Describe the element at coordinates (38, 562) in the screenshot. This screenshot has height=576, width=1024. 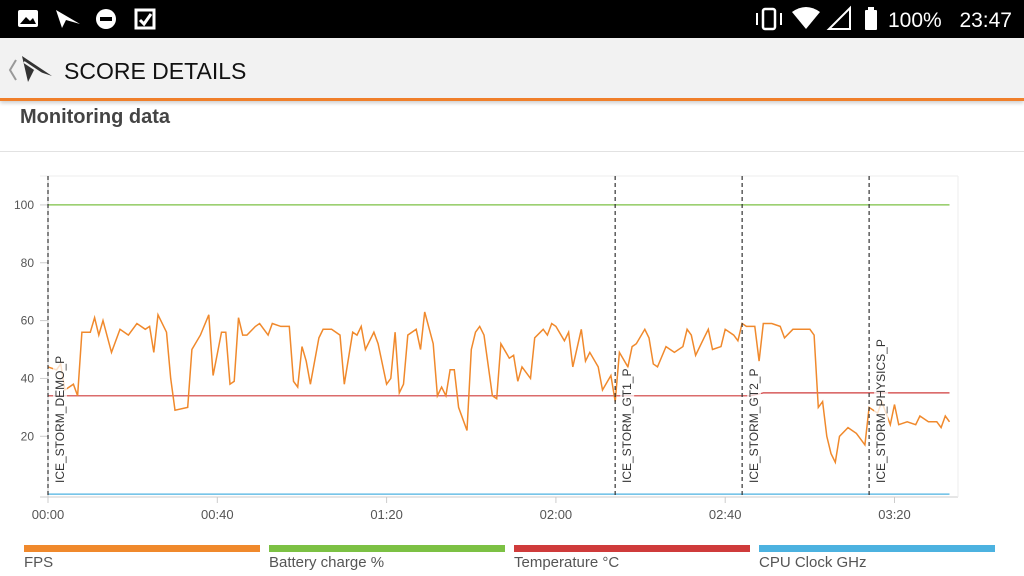
I see `legend-label: FPS` at that location.